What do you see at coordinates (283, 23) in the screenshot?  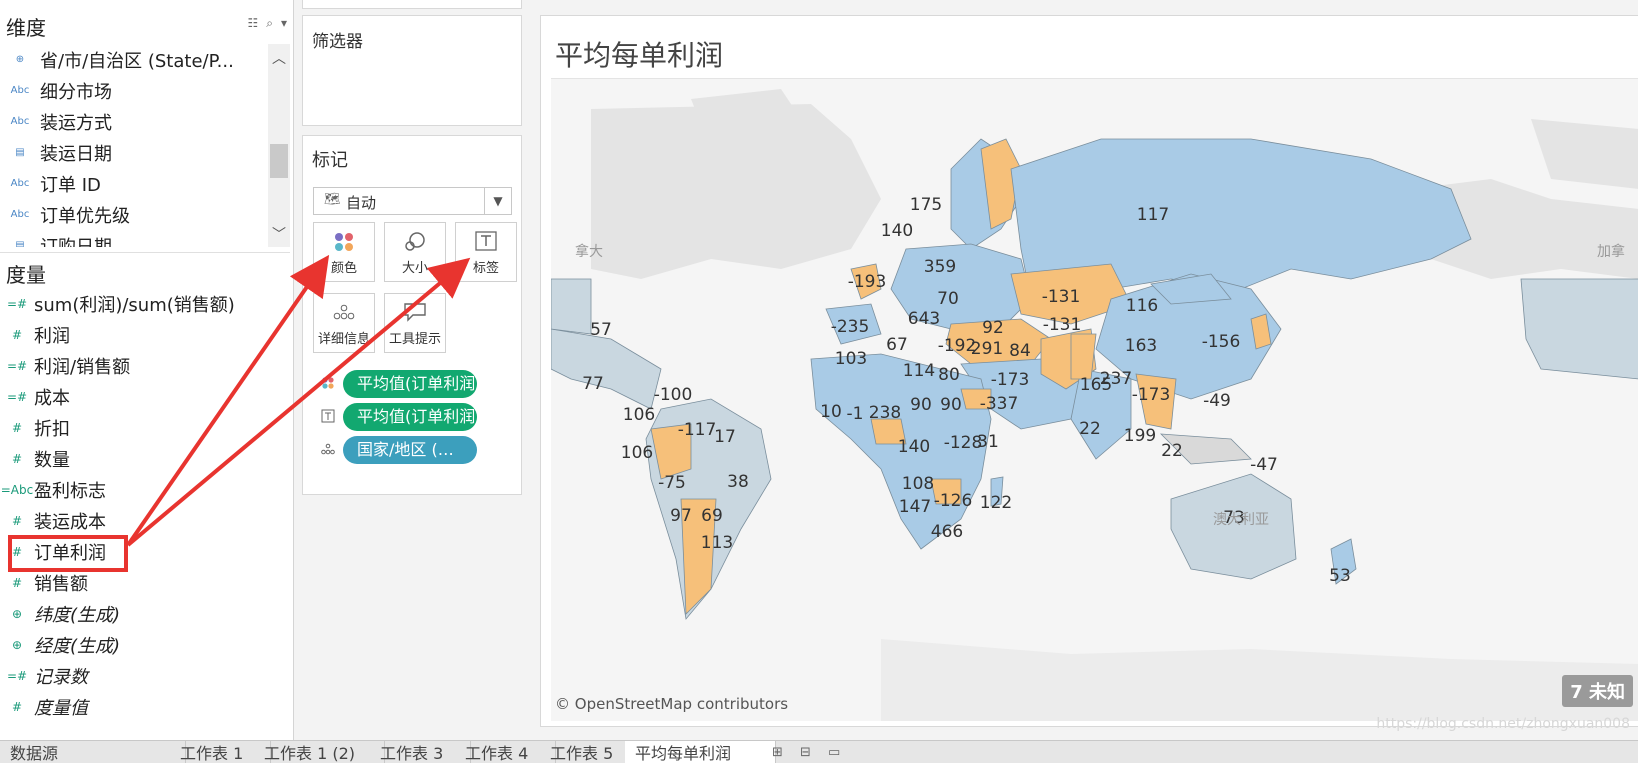 I see `dropdown-icon: ▾` at bounding box center [283, 23].